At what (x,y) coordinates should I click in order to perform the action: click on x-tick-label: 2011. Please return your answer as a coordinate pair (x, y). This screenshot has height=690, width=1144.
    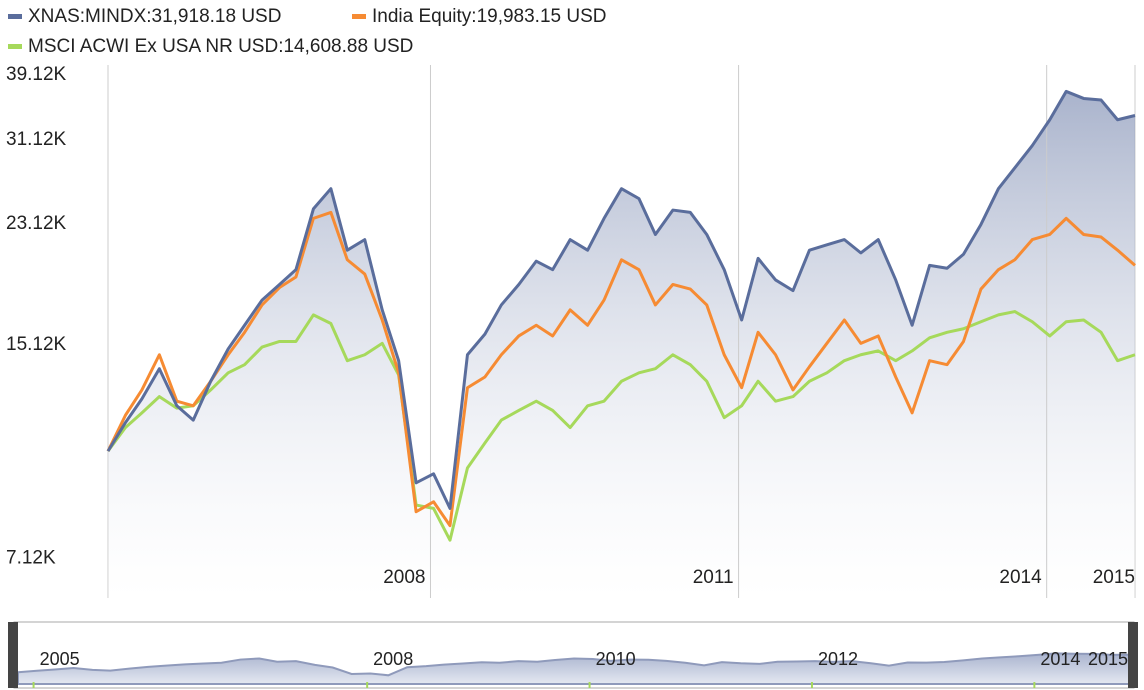
    Looking at the image, I should click on (713, 577).